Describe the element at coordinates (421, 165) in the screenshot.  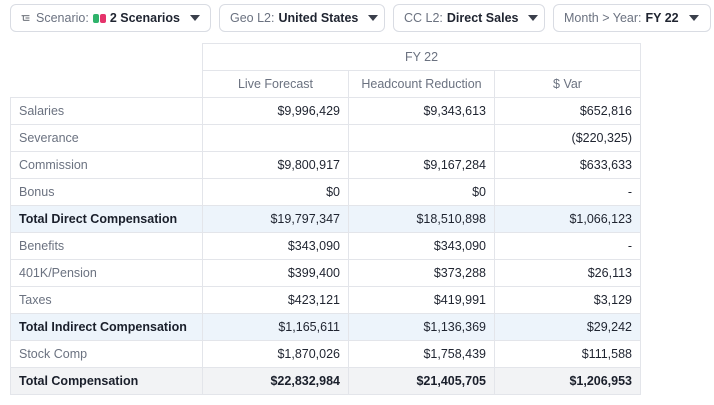
I see `cell-headcount-reduction: $9,167,284` at that location.